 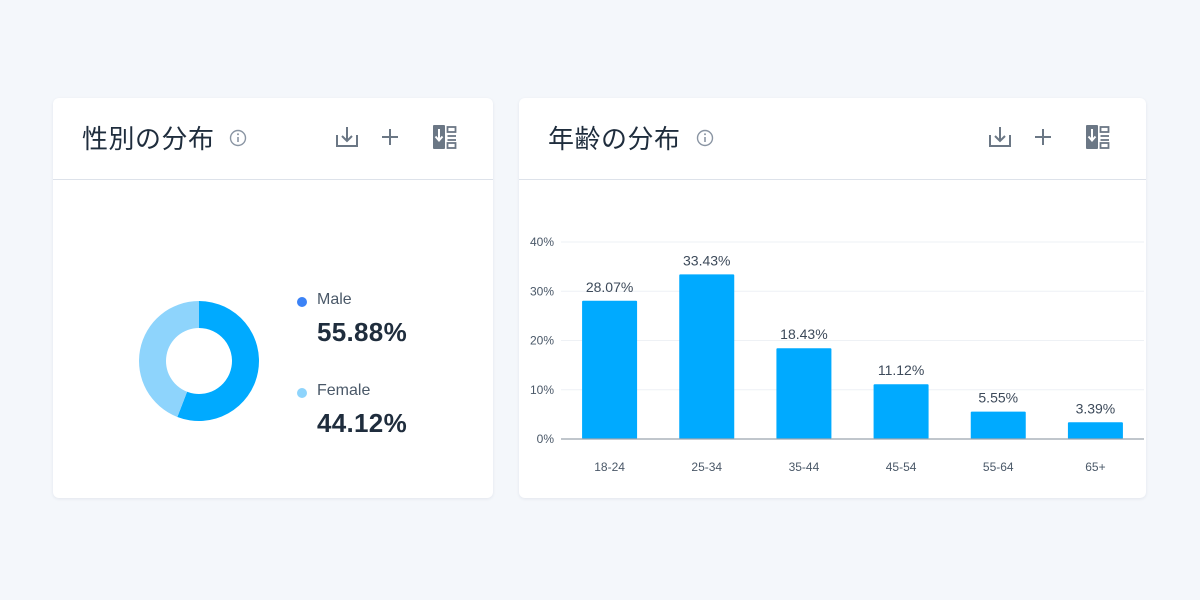 I want to click on legend-label-female: Female, so click(x=344, y=390).